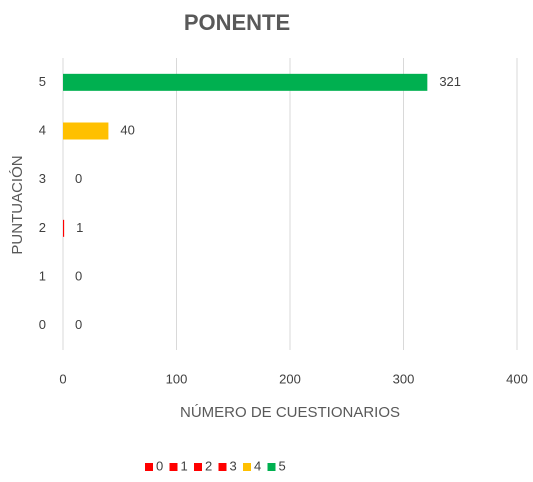  I want to click on data-label: 321, so click(450, 81).